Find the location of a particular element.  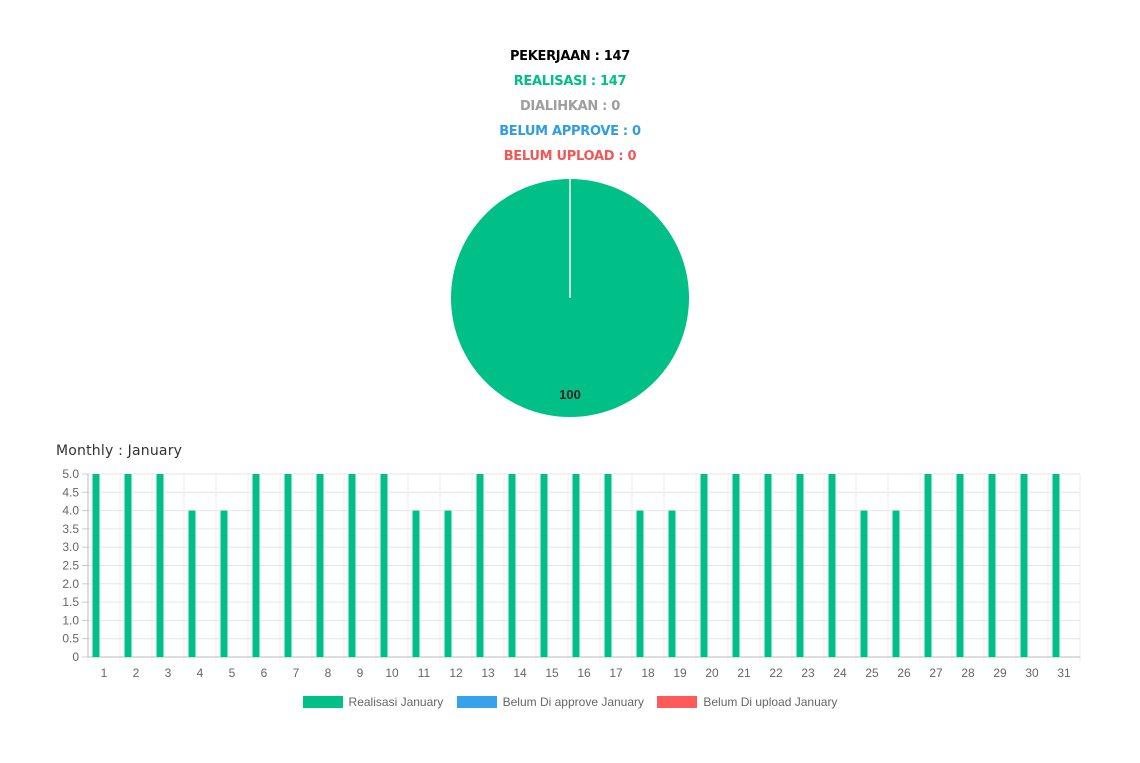

monthly-title: Monthly : January is located at coordinates (119, 451).